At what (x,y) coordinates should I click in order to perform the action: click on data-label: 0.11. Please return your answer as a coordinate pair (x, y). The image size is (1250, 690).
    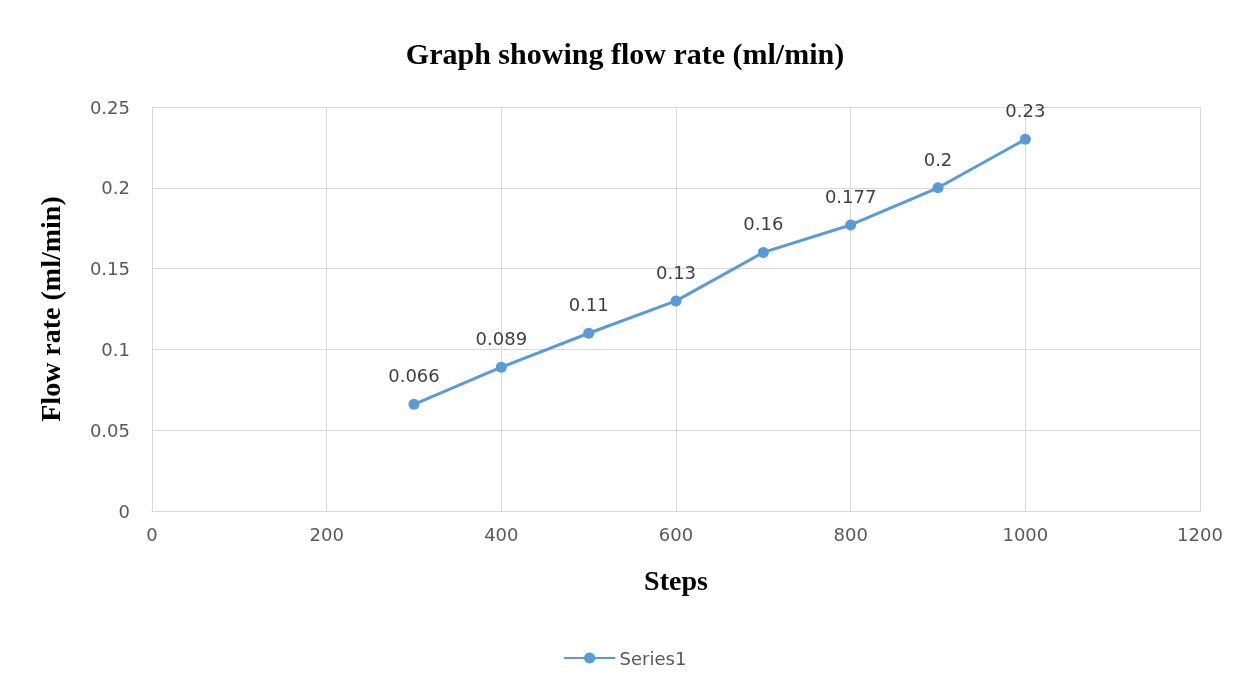
    Looking at the image, I should click on (588, 305).